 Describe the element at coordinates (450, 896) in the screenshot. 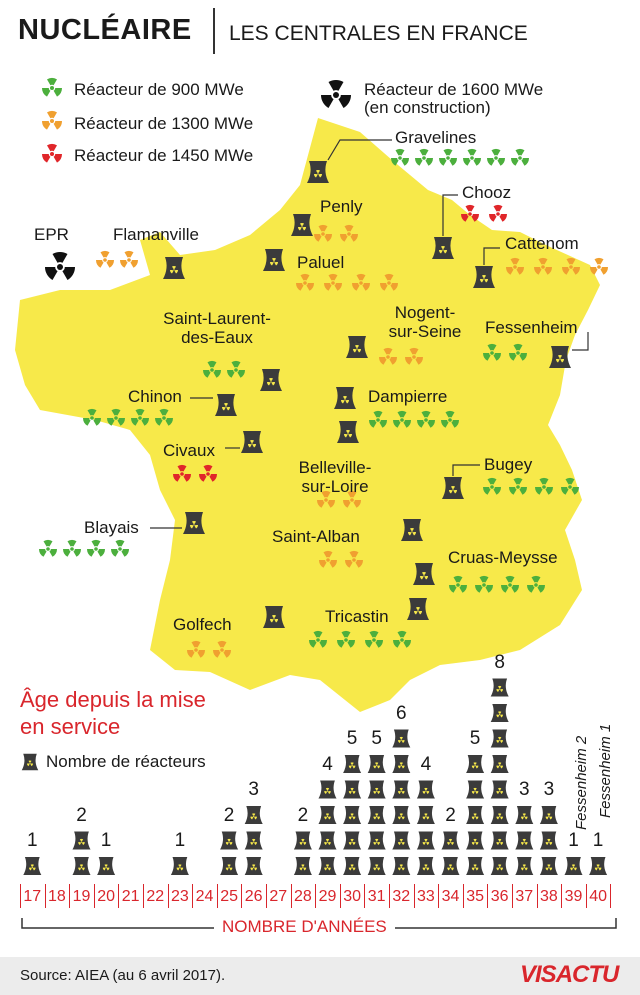

I see `year-tick-34: 34` at that location.